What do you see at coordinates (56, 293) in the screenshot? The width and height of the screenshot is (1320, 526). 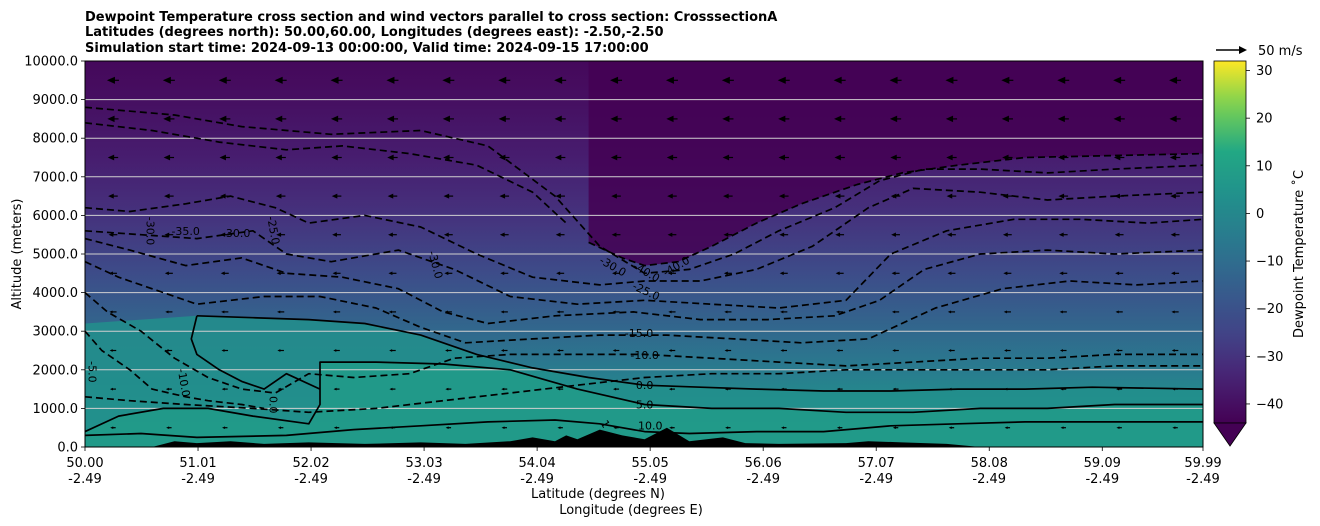 I see `y-tick-label: 4000.0` at bounding box center [56, 293].